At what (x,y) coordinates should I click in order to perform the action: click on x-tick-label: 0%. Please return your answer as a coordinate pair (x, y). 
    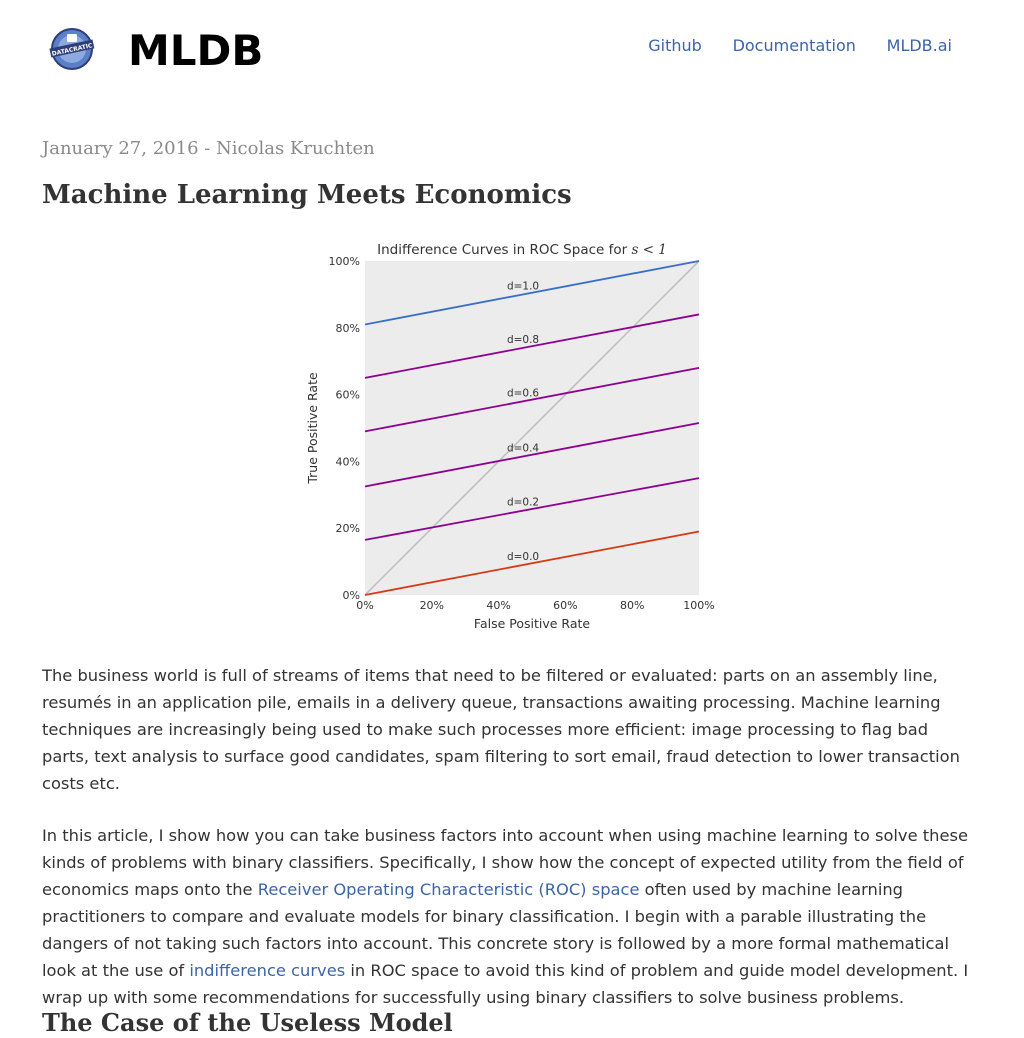
    Looking at the image, I should click on (364, 605).